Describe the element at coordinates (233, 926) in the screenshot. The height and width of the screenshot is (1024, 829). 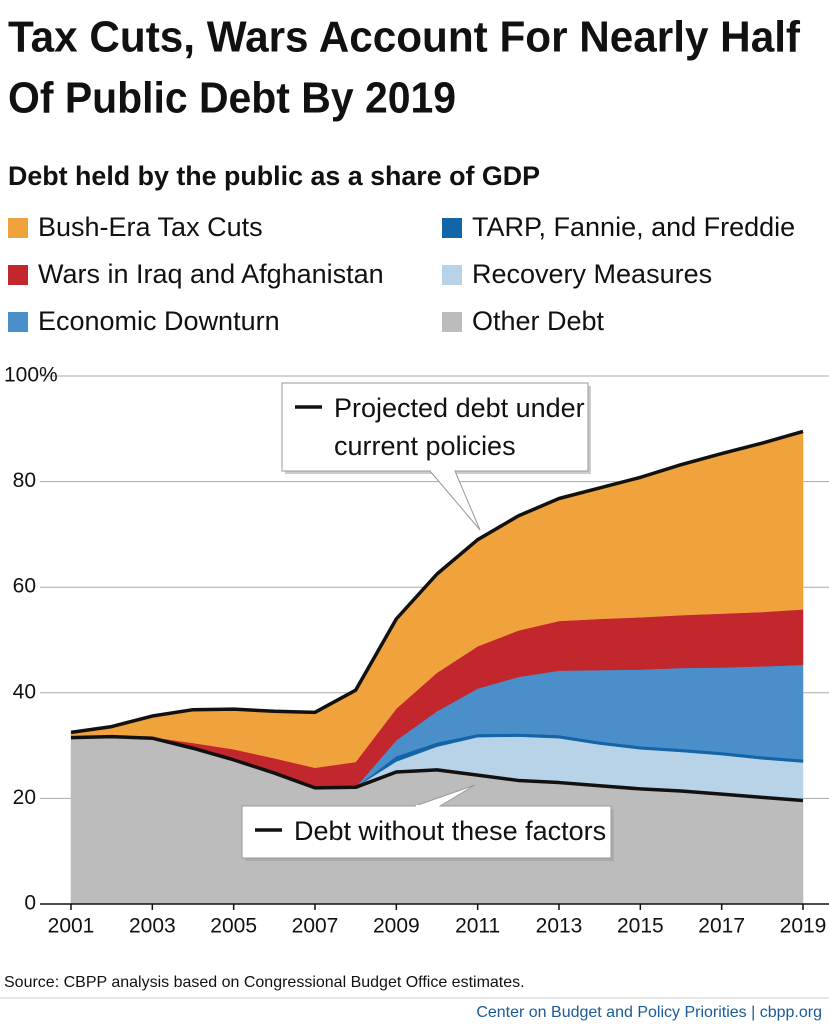
I see `x-tick-label: 2005` at that location.